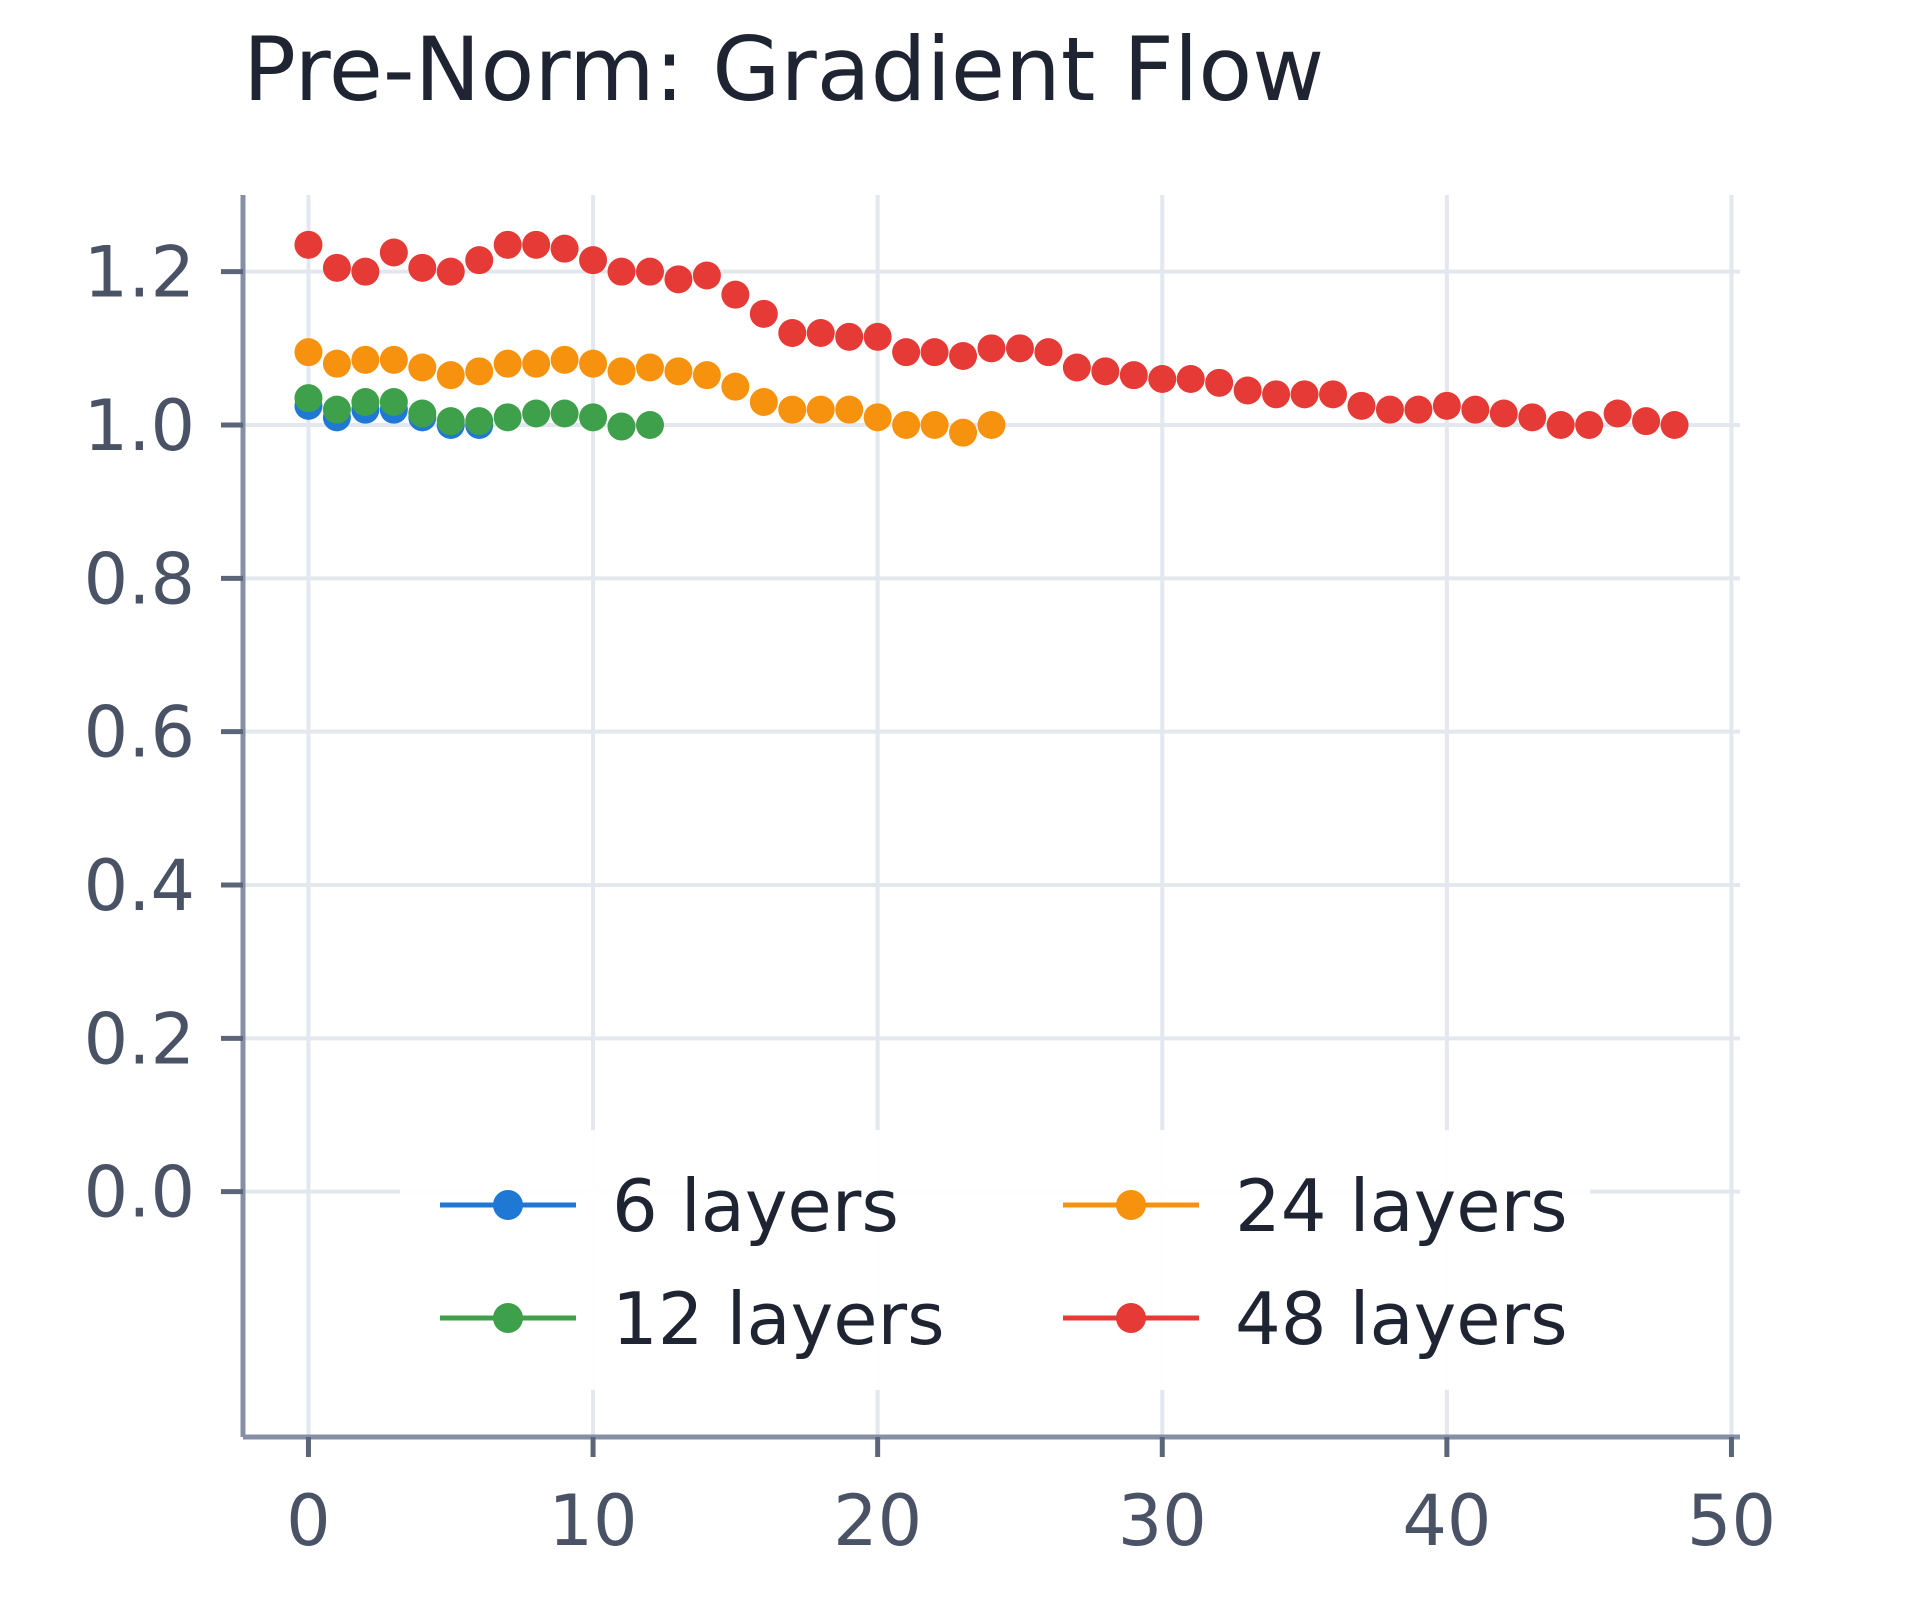 The width and height of the screenshot is (1920, 1600). I want to click on legend: 6 layers 12 layers 24 layers 48 layers, so click(995, 1260).